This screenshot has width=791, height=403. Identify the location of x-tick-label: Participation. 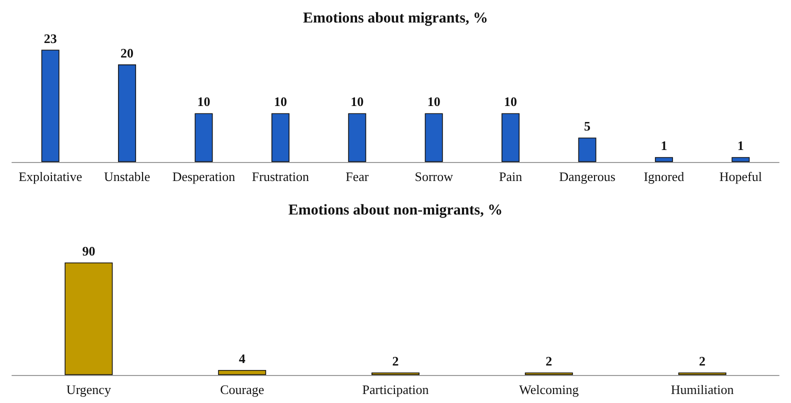
(396, 389).